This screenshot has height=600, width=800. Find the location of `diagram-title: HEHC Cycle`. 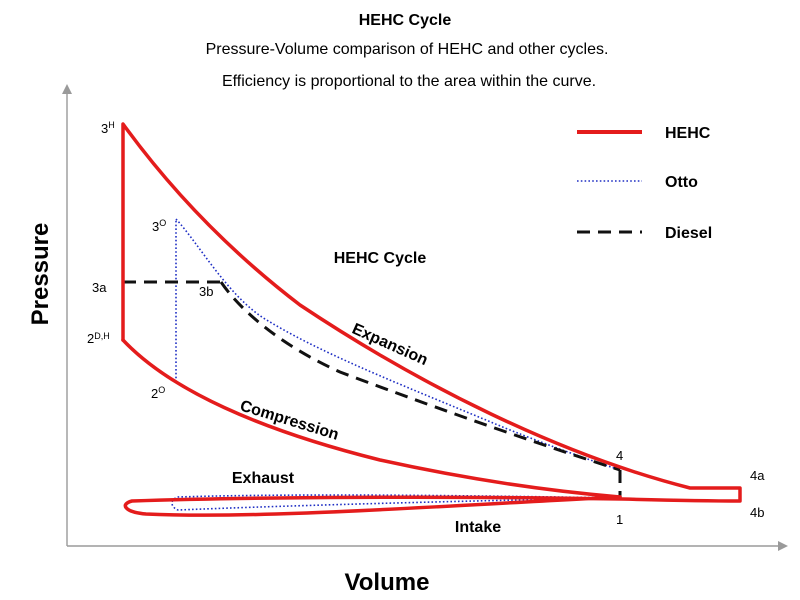

diagram-title: HEHC Cycle is located at coordinates (405, 20).